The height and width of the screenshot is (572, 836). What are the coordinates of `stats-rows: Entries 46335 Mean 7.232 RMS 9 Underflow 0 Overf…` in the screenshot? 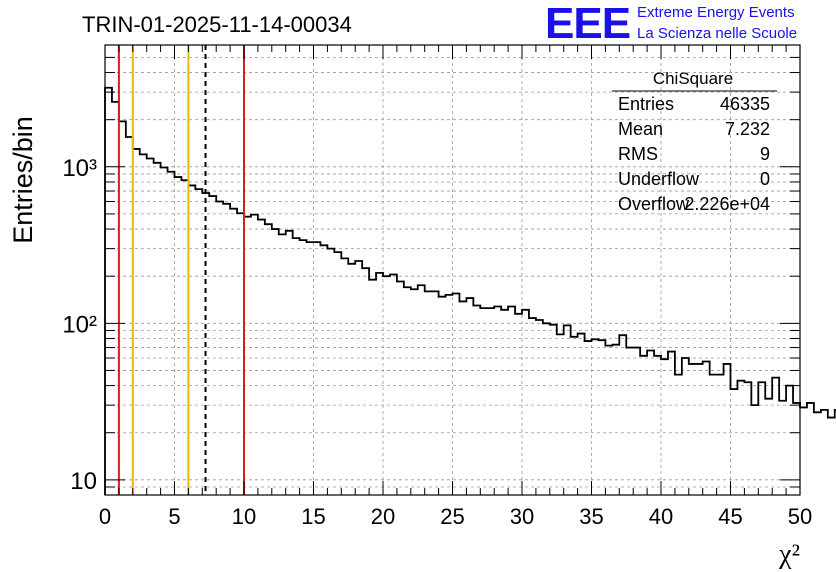 It's located at (694, 154).